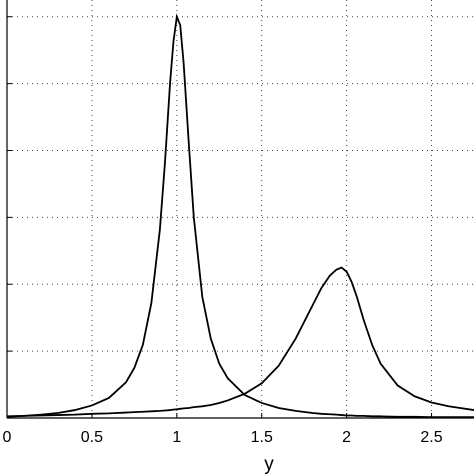 This screenshot has height=474, width=474. What do you see at coordinates (269, 464) in the screenshot?
I see `x-axis-label: y` at bounding box center [269, 464].